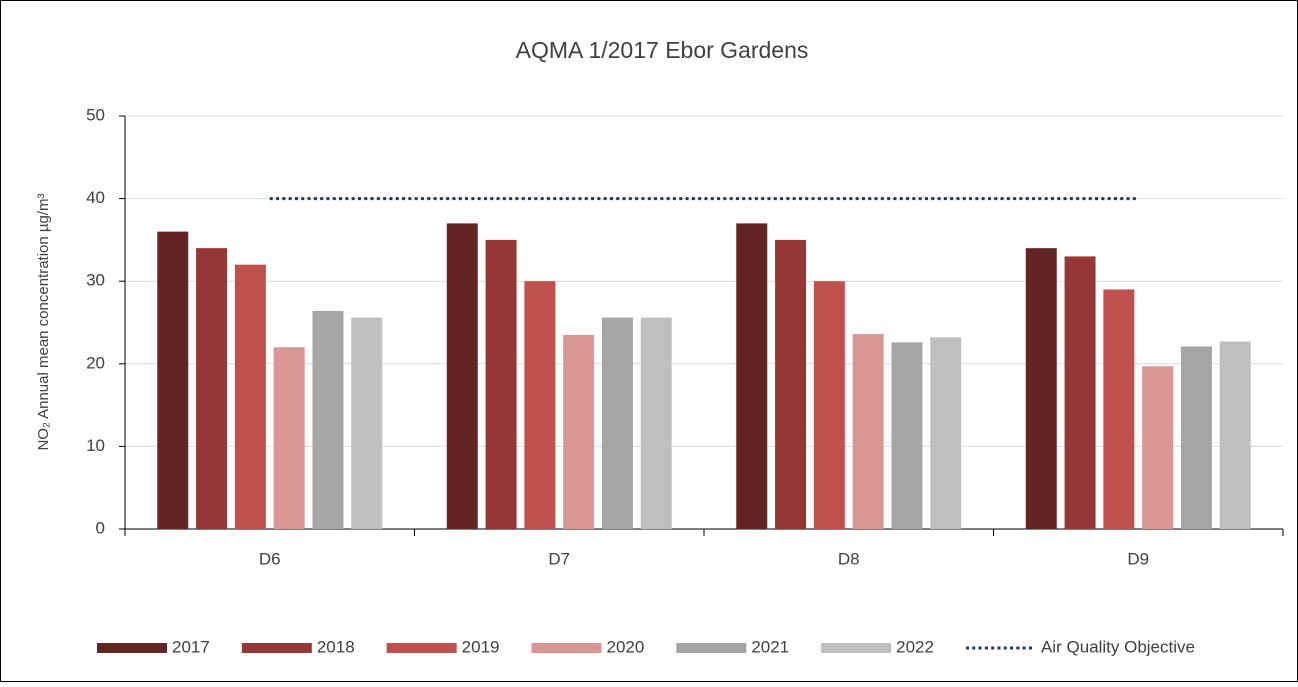 This screenshot has width=1298, height=687. I want to click on x-tick-label: D7, so click(559, 558).